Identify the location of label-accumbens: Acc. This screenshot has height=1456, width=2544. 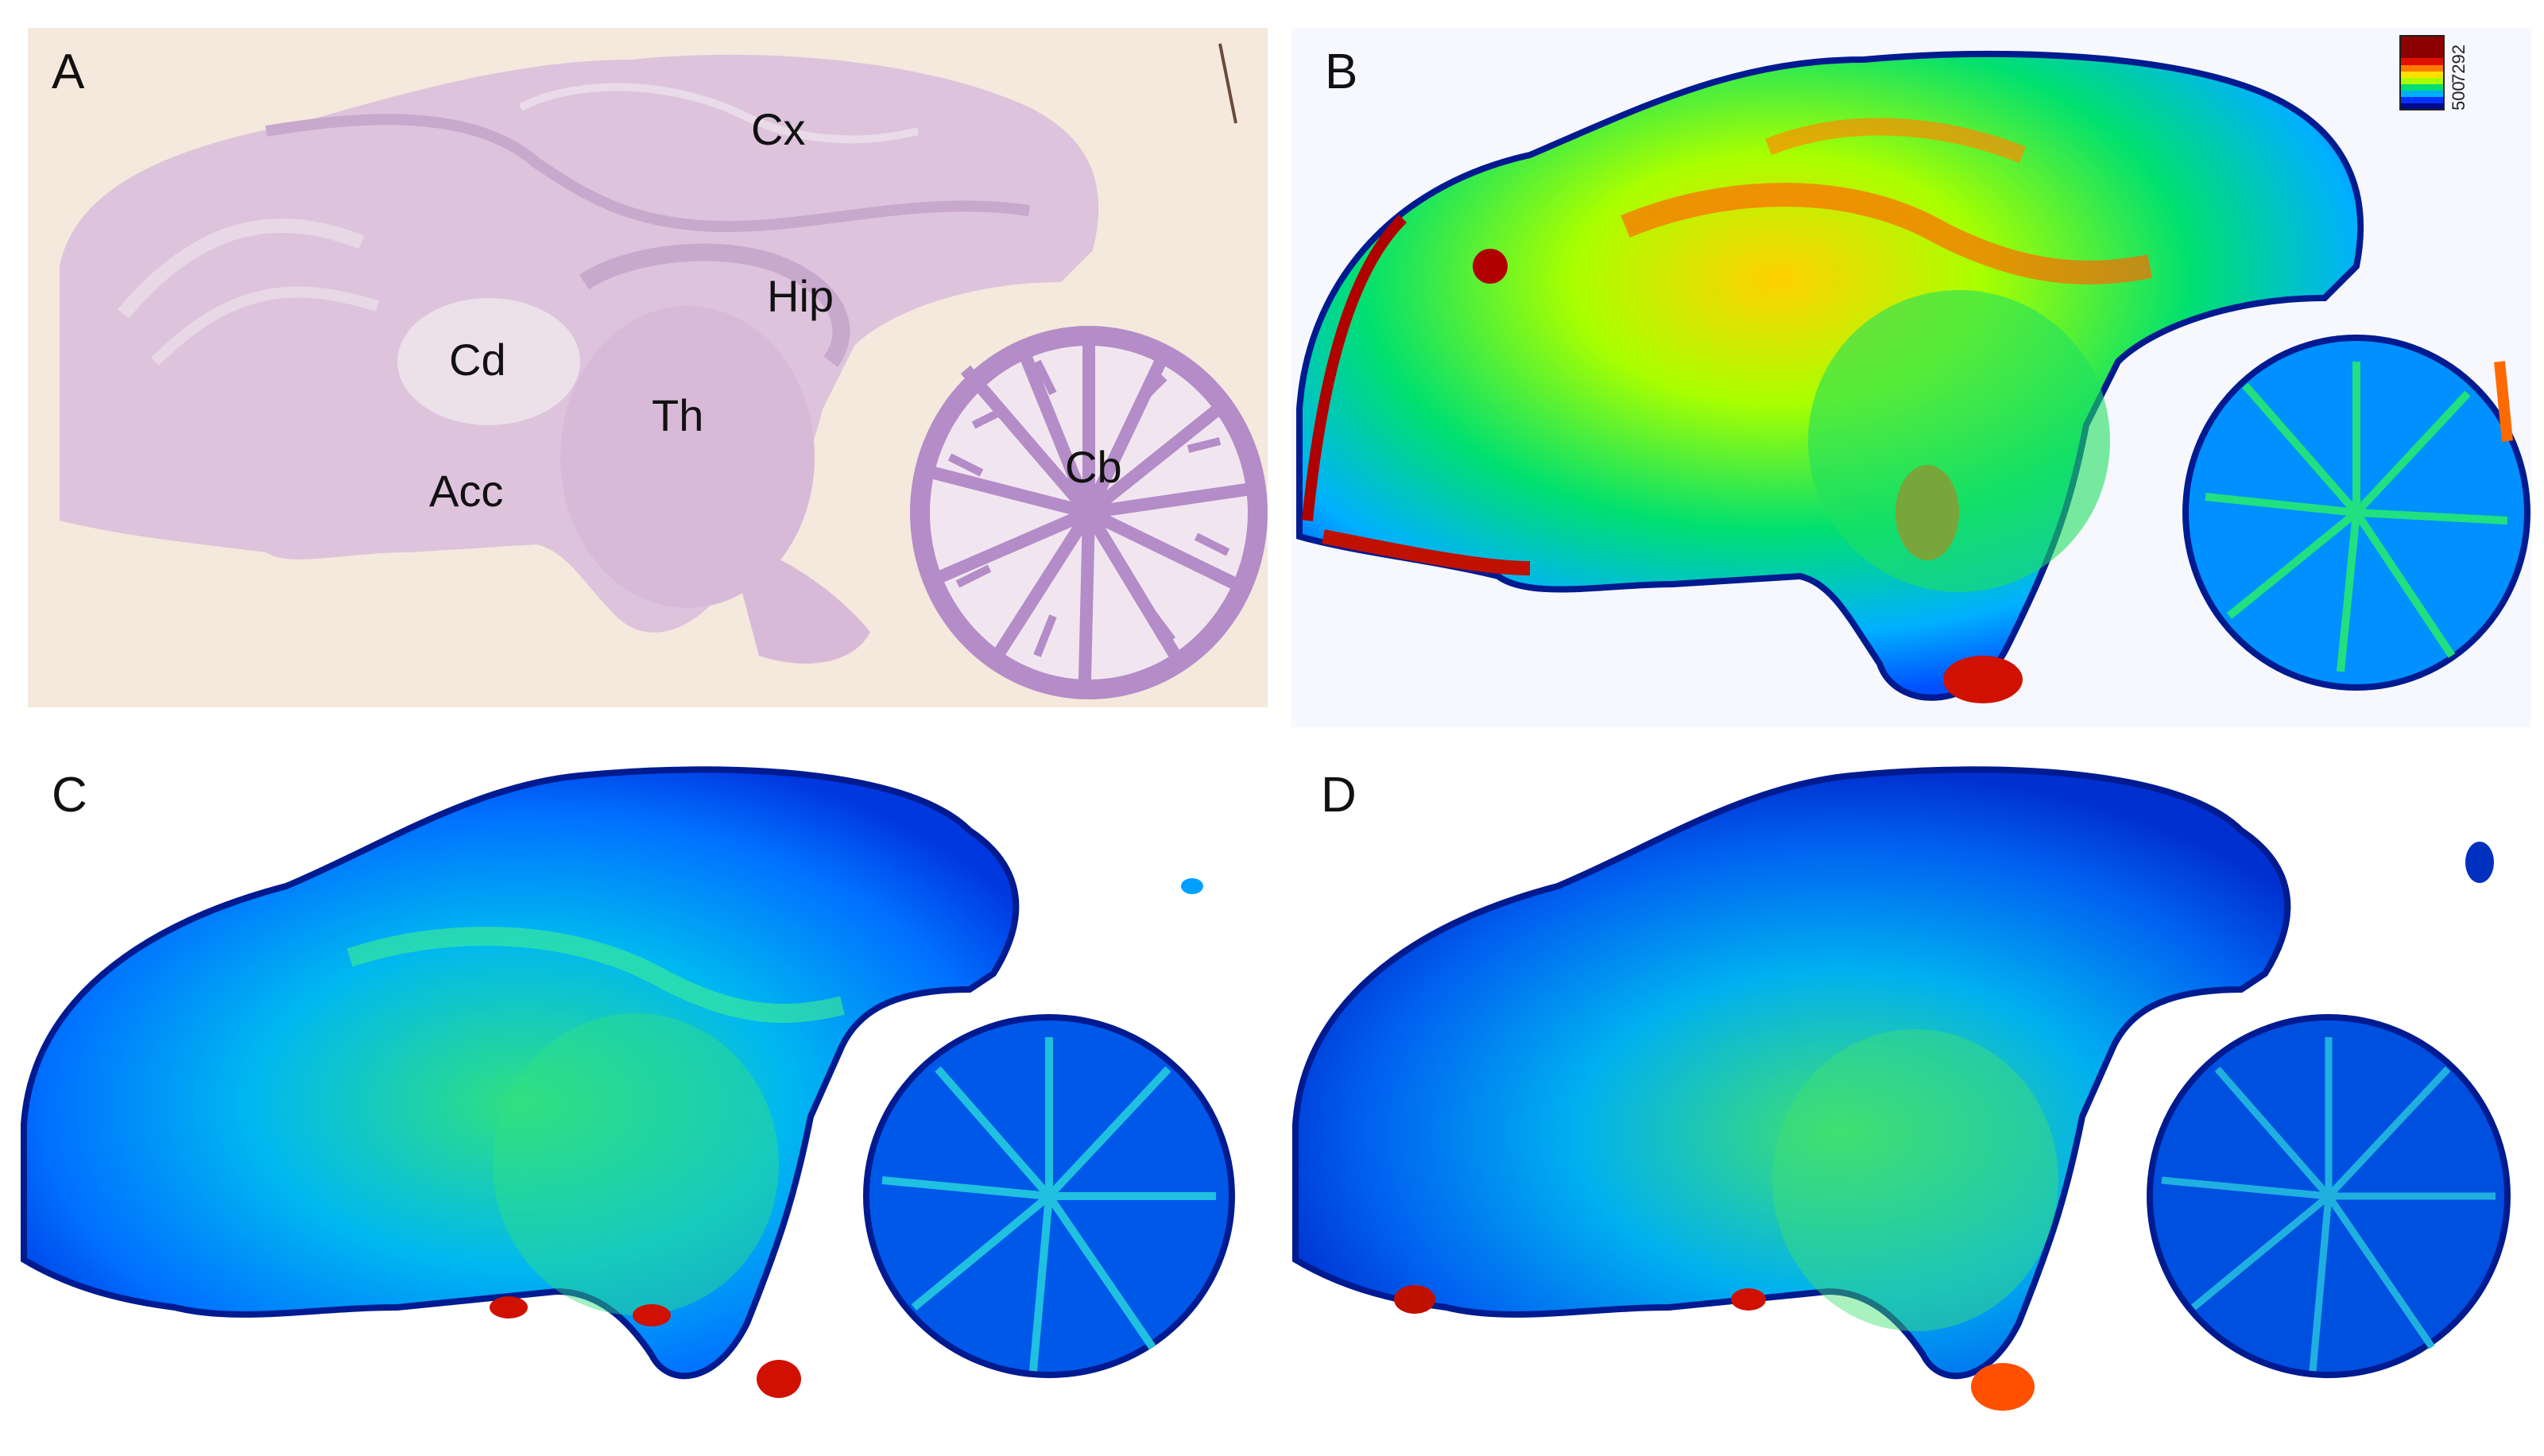
(466, 491).